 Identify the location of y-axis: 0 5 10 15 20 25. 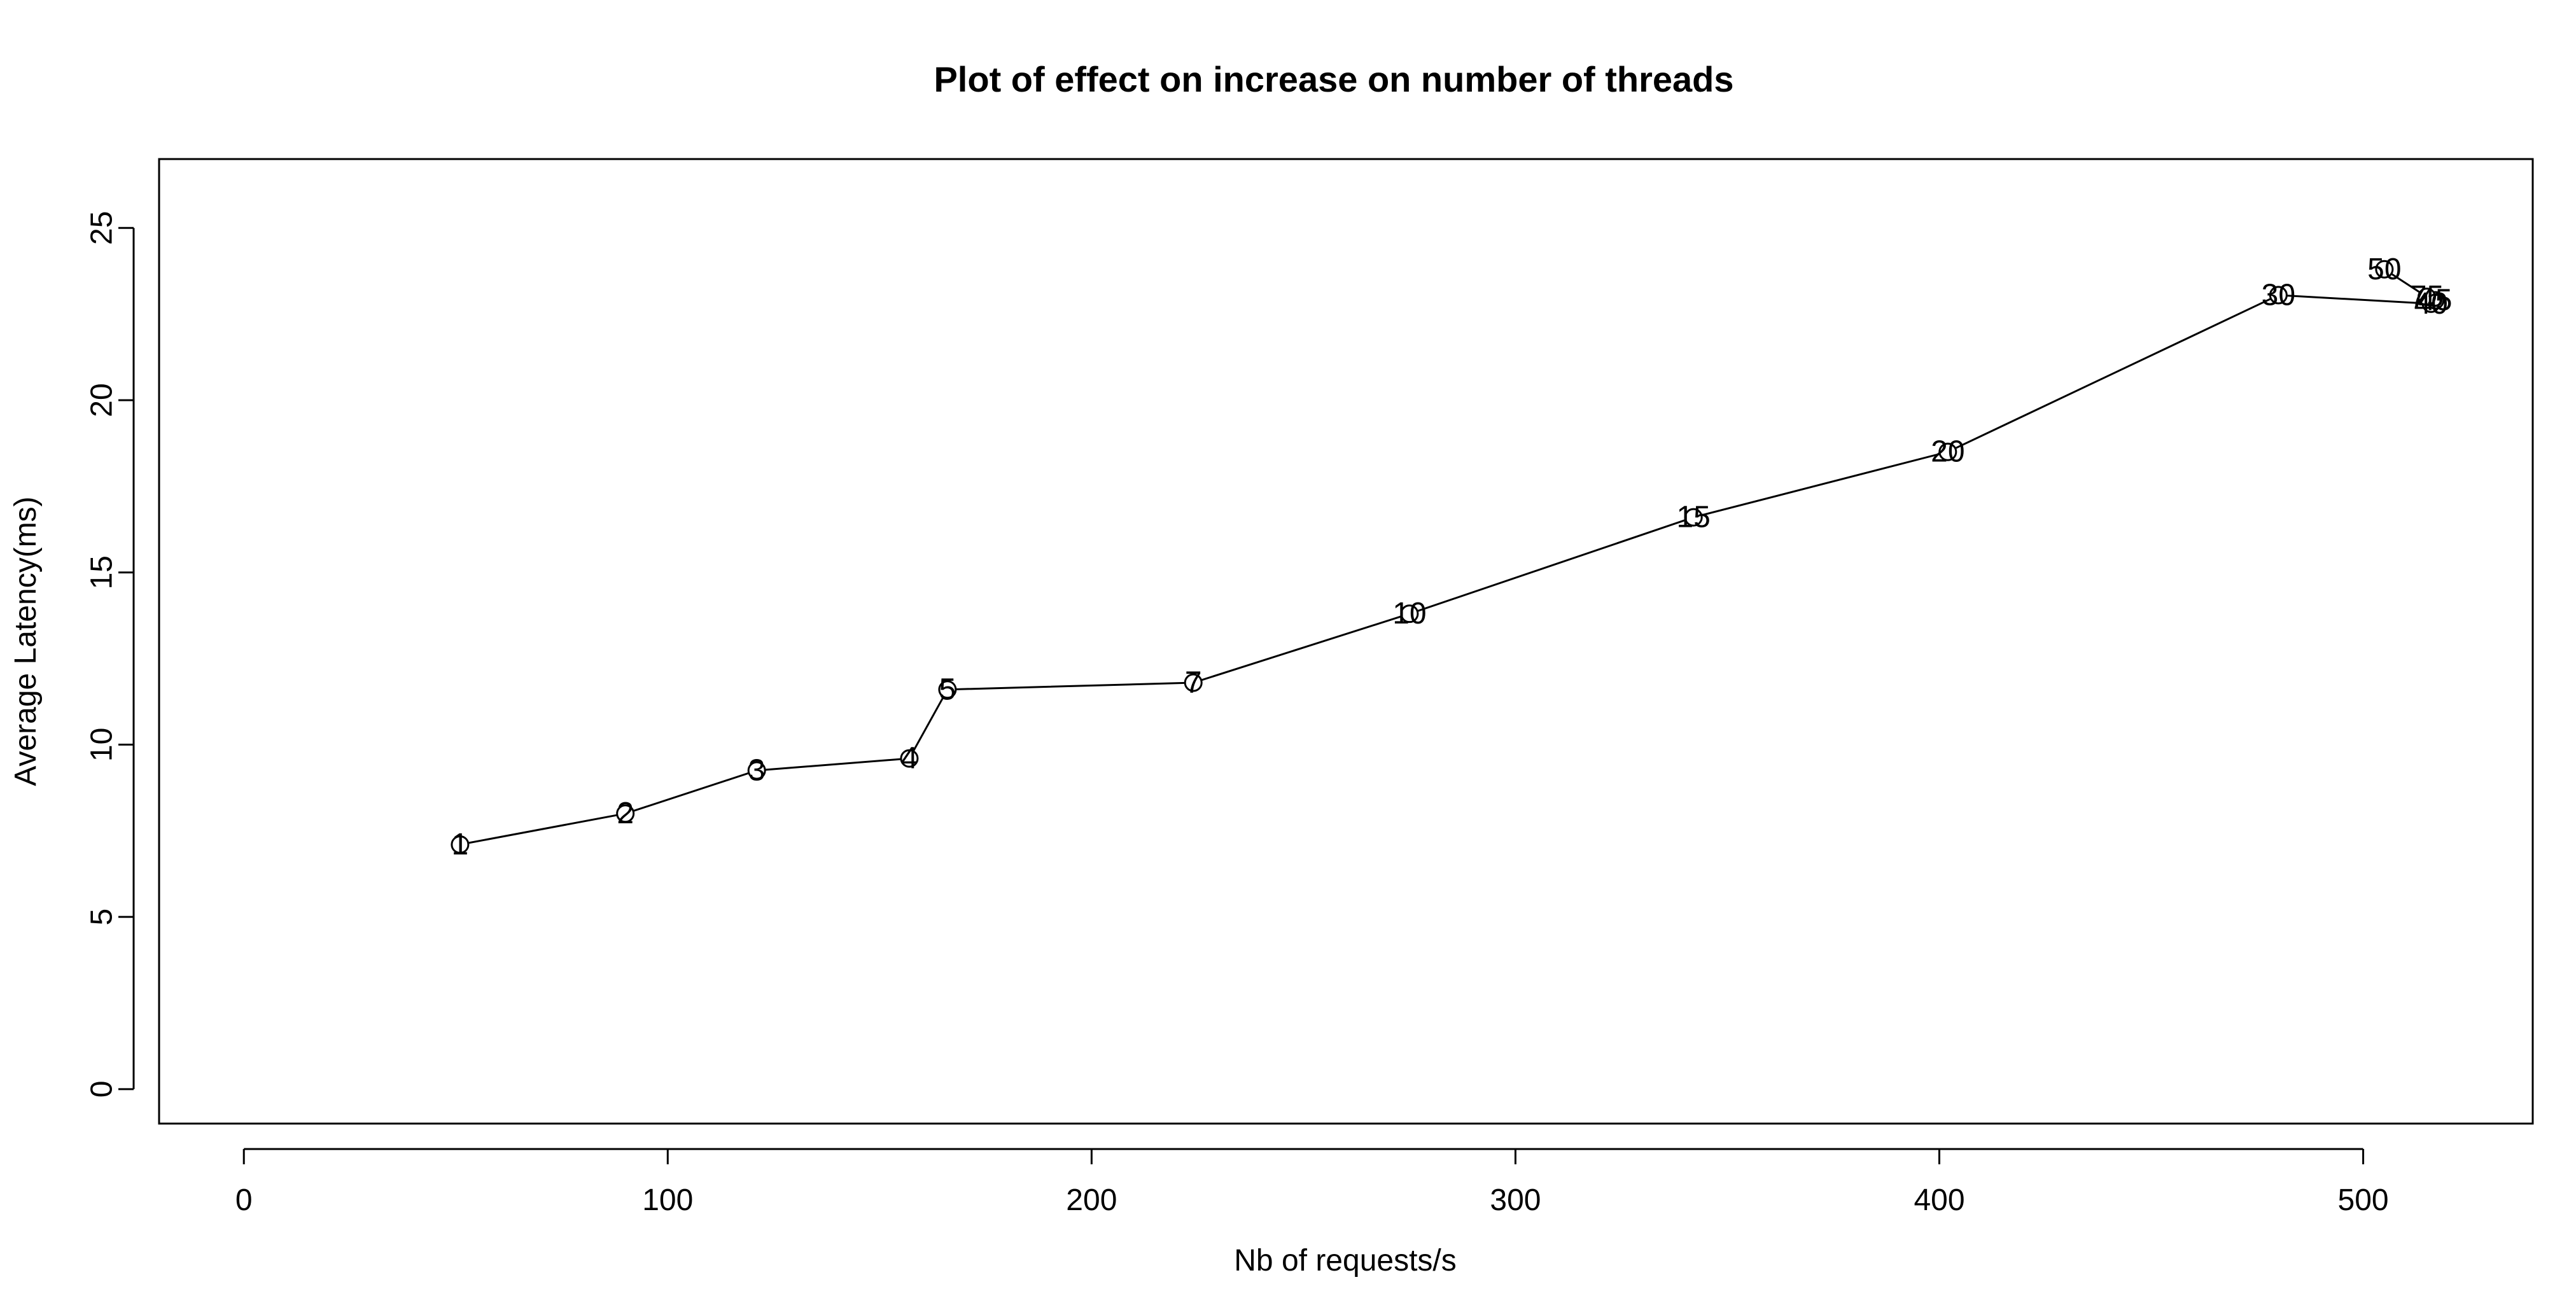
(110, 654).